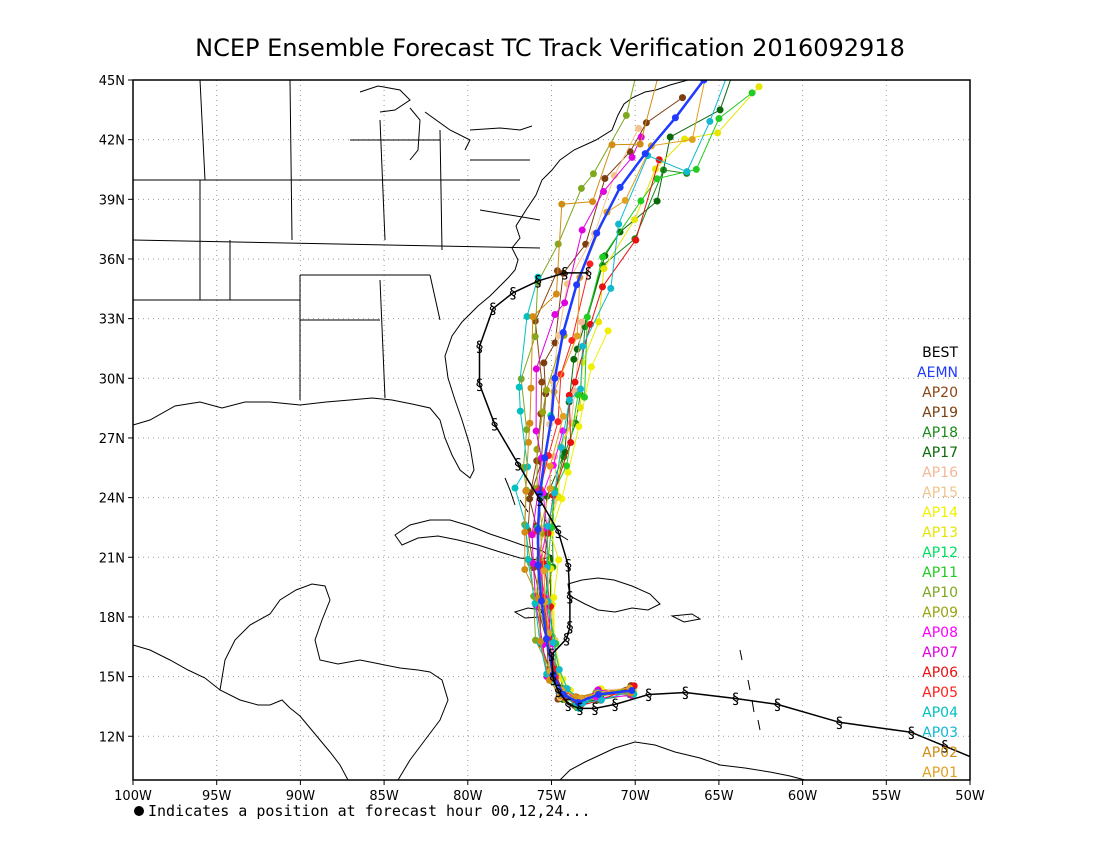  What do you see at coordinates (301, 796) in the screenshot?
I see `x-tick-label: 90W` at bounding box center [301, 796].